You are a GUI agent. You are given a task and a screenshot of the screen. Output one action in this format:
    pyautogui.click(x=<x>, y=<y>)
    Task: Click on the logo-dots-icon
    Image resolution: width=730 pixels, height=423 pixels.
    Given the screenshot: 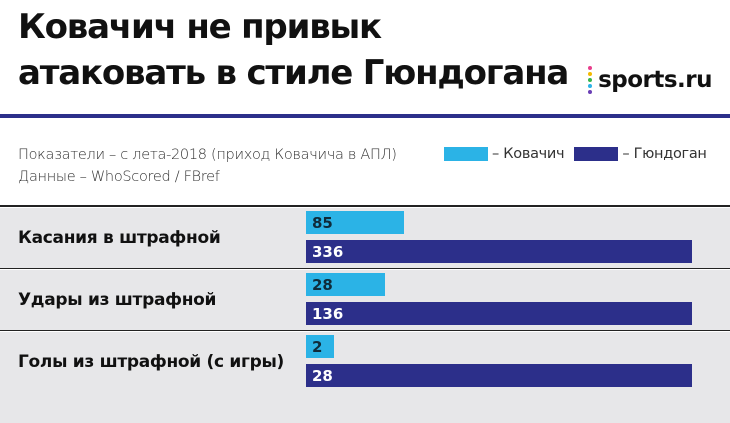 What is the action you would take?
    pyautogui.click(x=590, y=80)
    